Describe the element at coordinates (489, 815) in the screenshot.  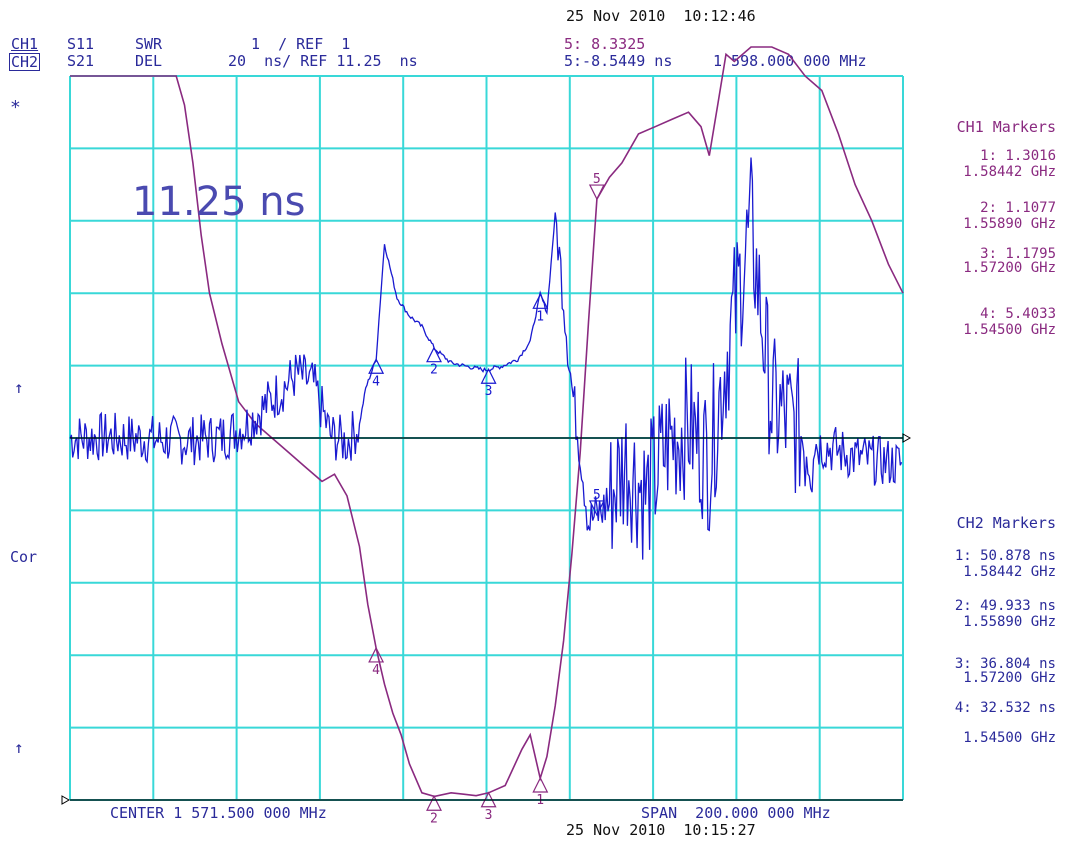
I see `ch1-marker-3-label: 3` at that location.